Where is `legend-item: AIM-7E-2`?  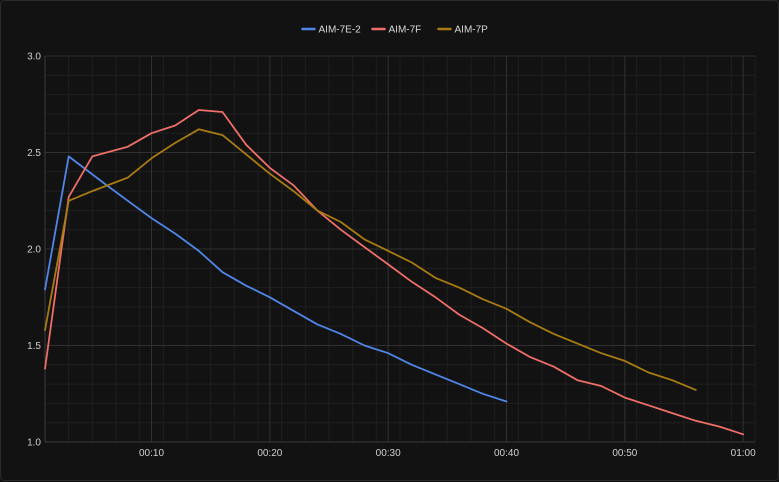 legend-item: AIM-7E-2 is located at coordinates (331, 30).